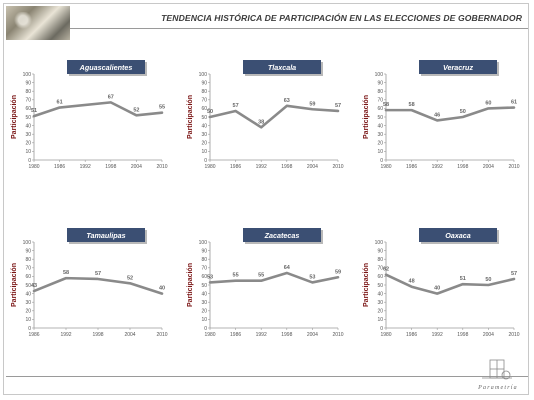 The width and height of the screenshot is (534, 400). I want to click on logo-text: Parametría, so click(497, 388).